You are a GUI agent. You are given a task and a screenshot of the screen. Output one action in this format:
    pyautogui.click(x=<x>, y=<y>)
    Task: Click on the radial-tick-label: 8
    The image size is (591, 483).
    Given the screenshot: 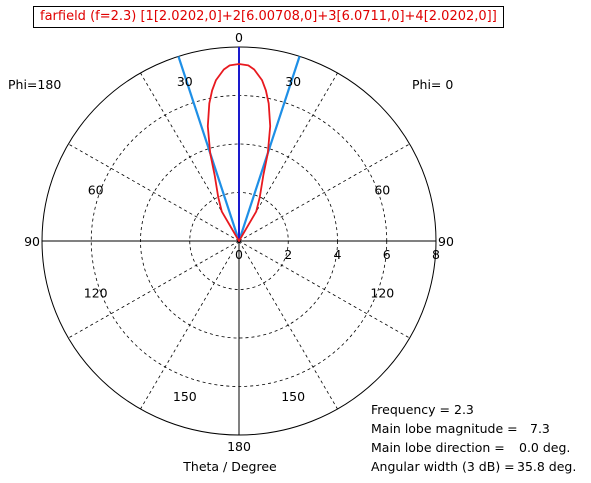 What is the action you would take?
    pyautogui.click(x=436, y=254)
    